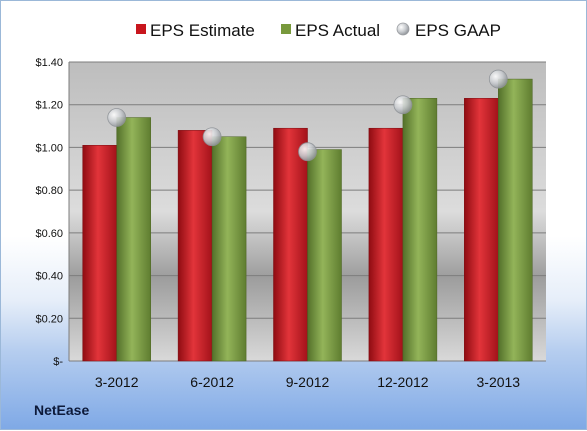 The height and width of the screenshot is (431, 587). I want to click on legend-swatch-eps-estimate, so click(141, 29).